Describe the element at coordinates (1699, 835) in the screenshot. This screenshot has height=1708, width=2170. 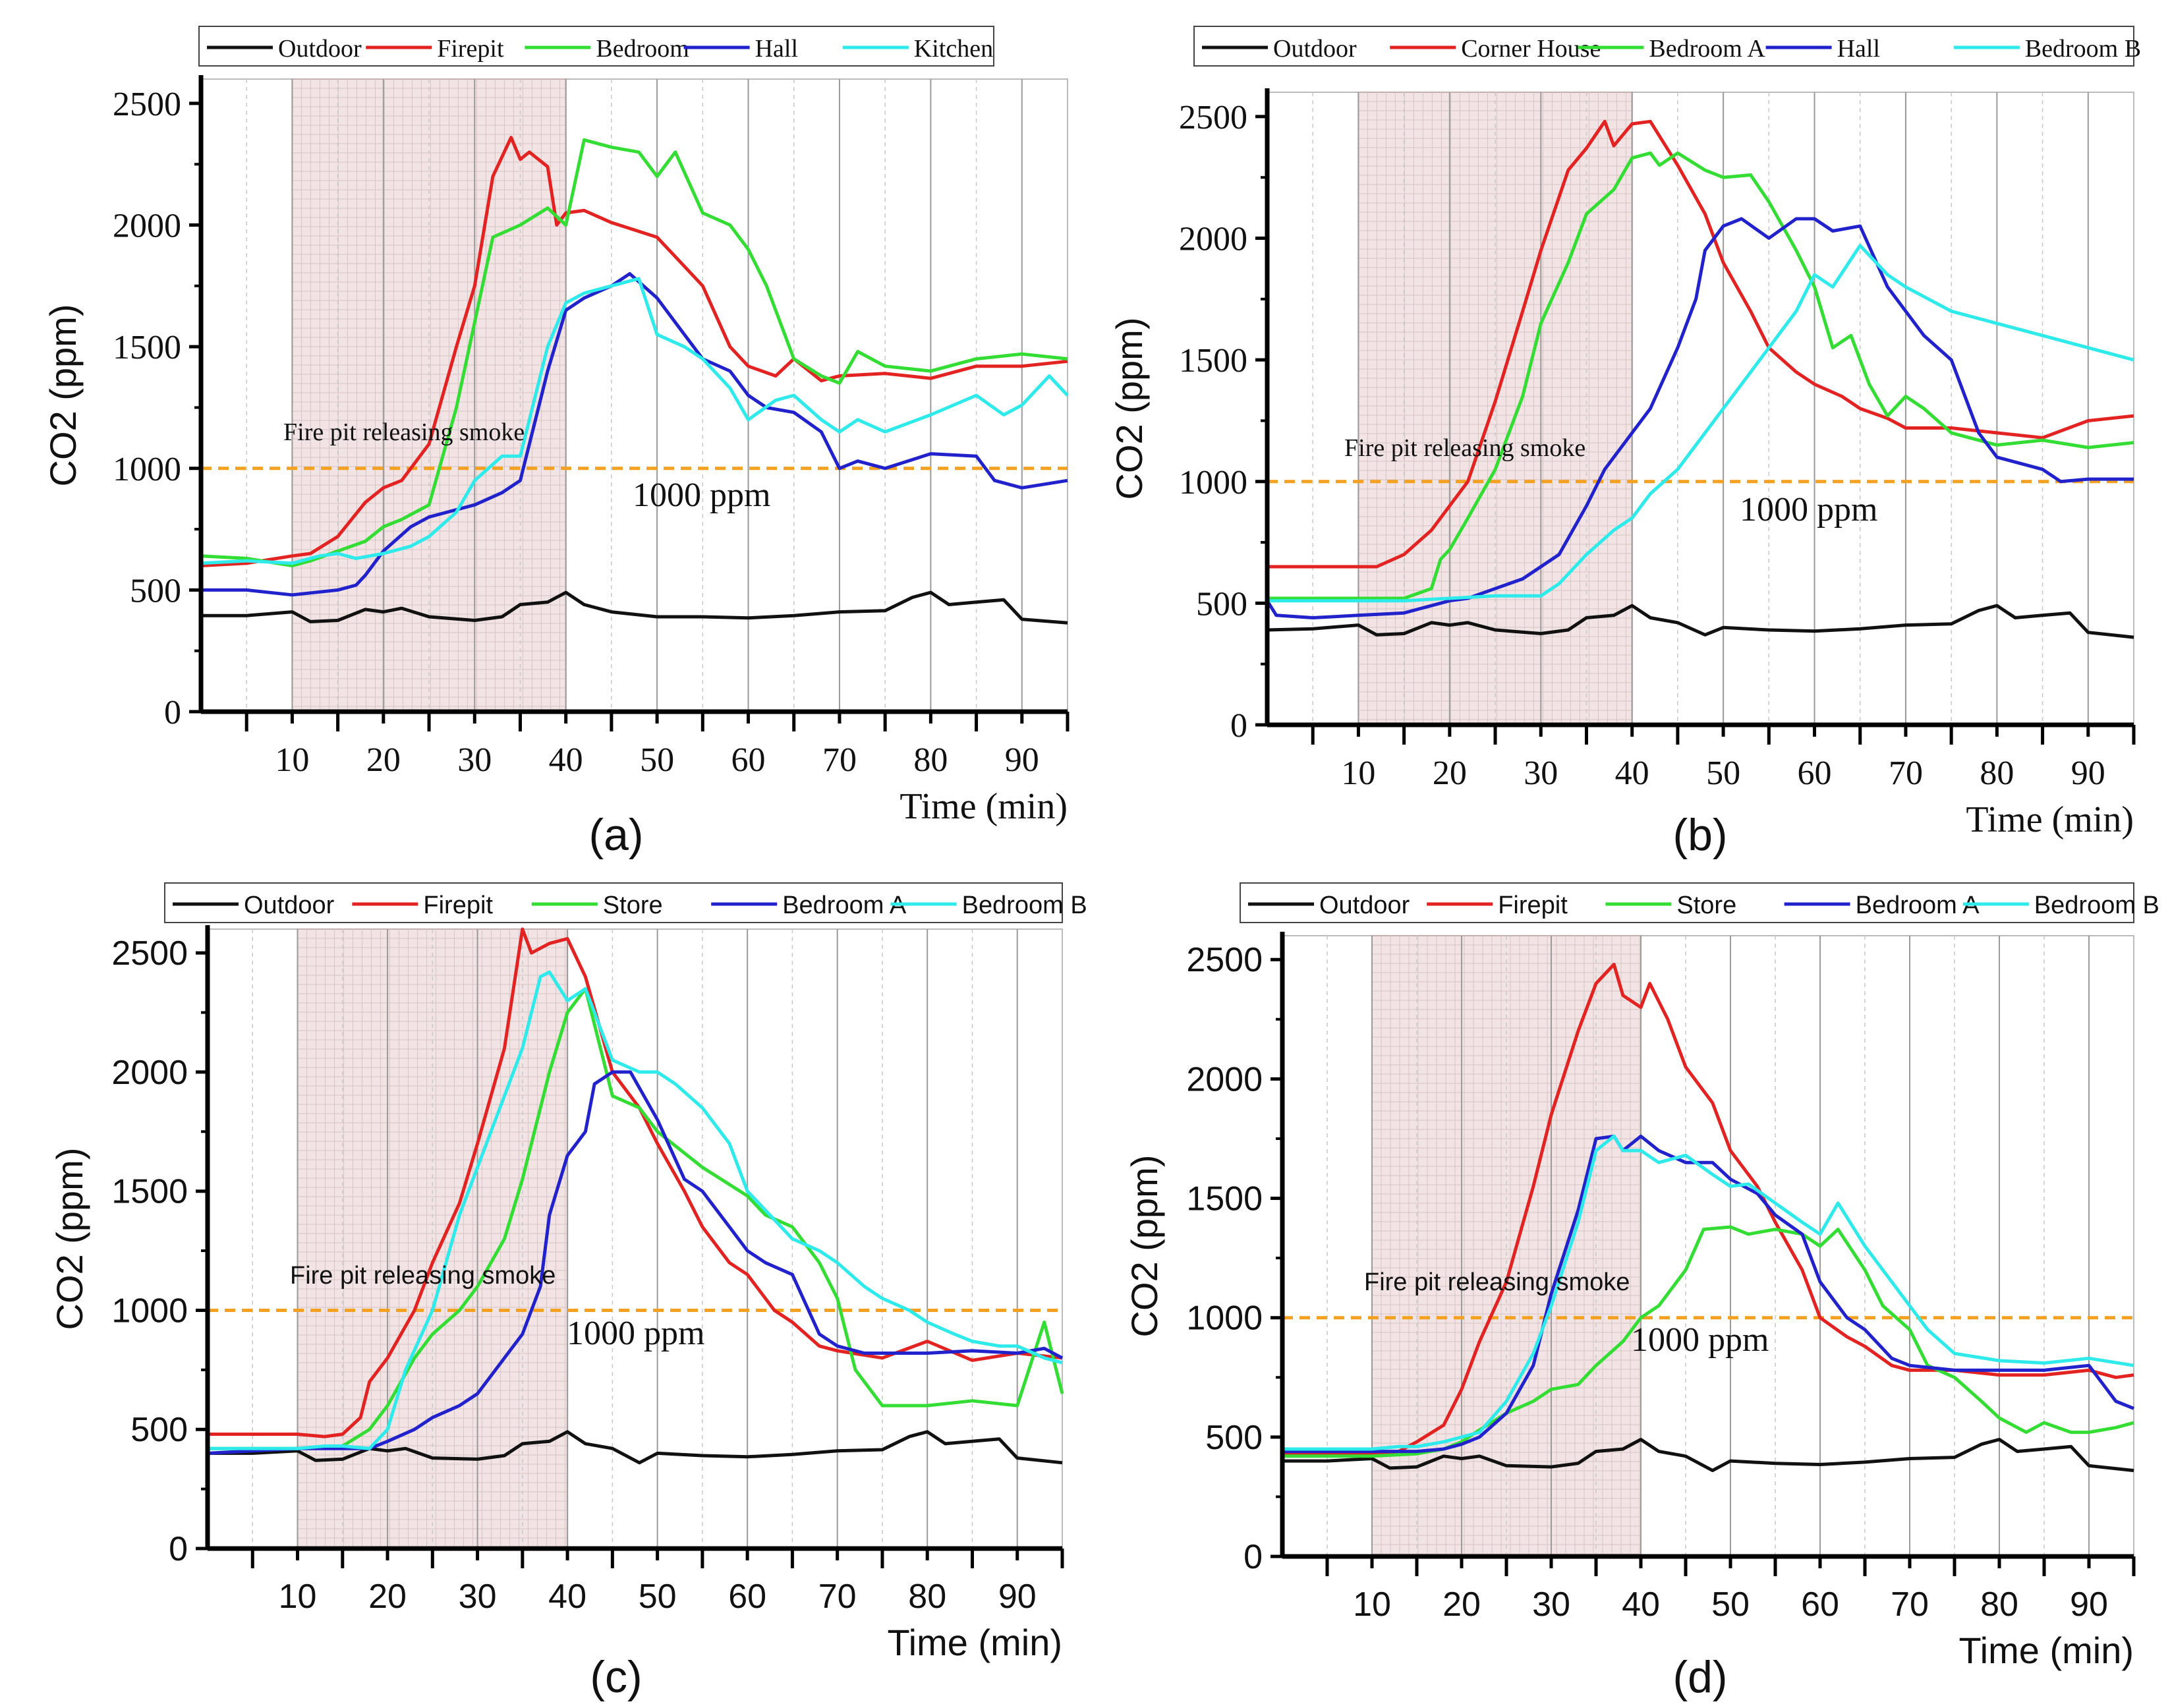
I see `panel-label: (b)` at that location.